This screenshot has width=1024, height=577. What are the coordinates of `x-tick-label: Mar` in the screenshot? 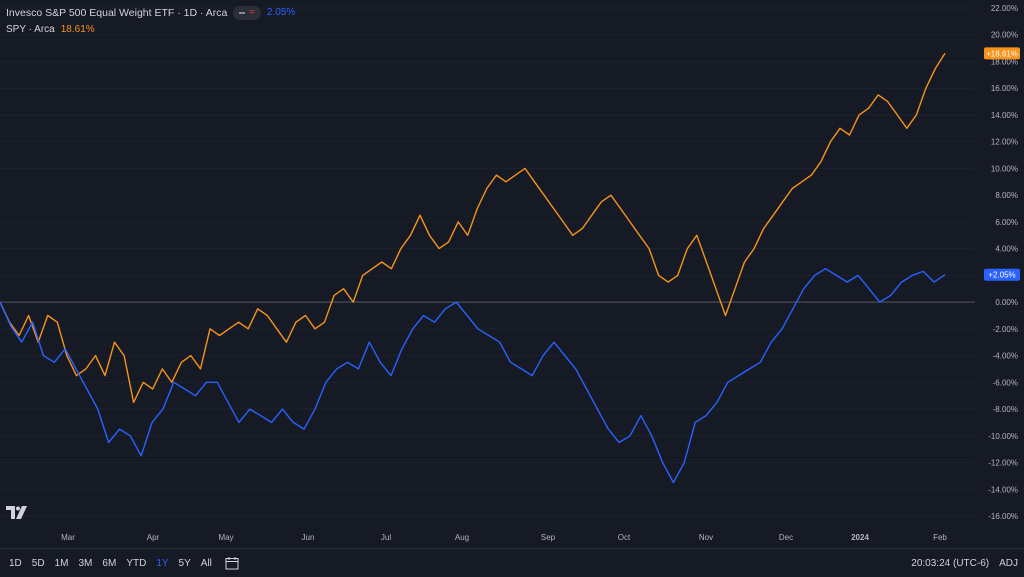 It's located at (68, 537).